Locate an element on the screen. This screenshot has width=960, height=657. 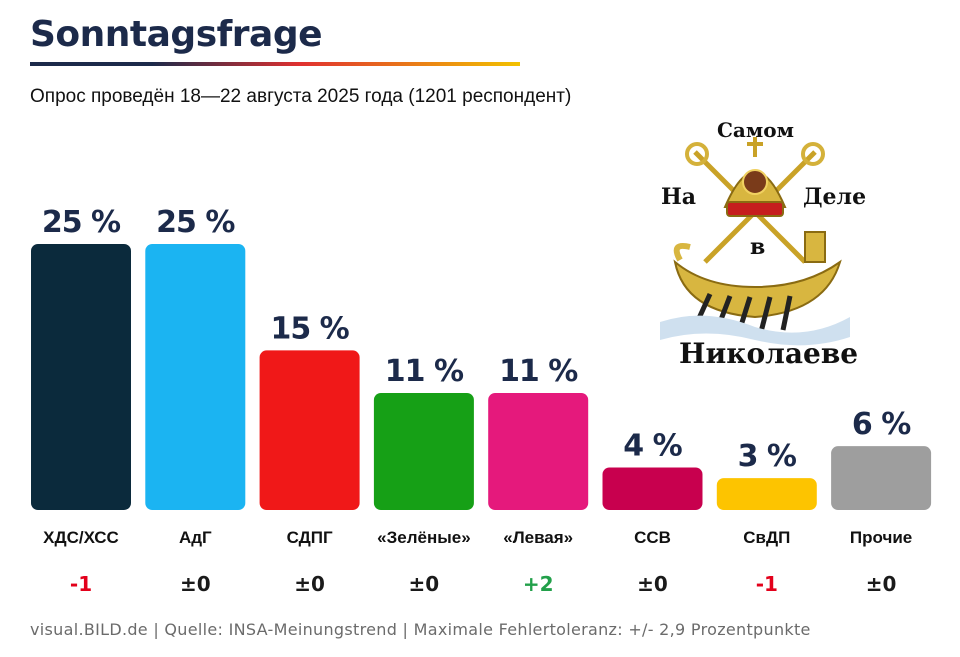
value-label-1: 25 % is located at coordinates (195, 222).